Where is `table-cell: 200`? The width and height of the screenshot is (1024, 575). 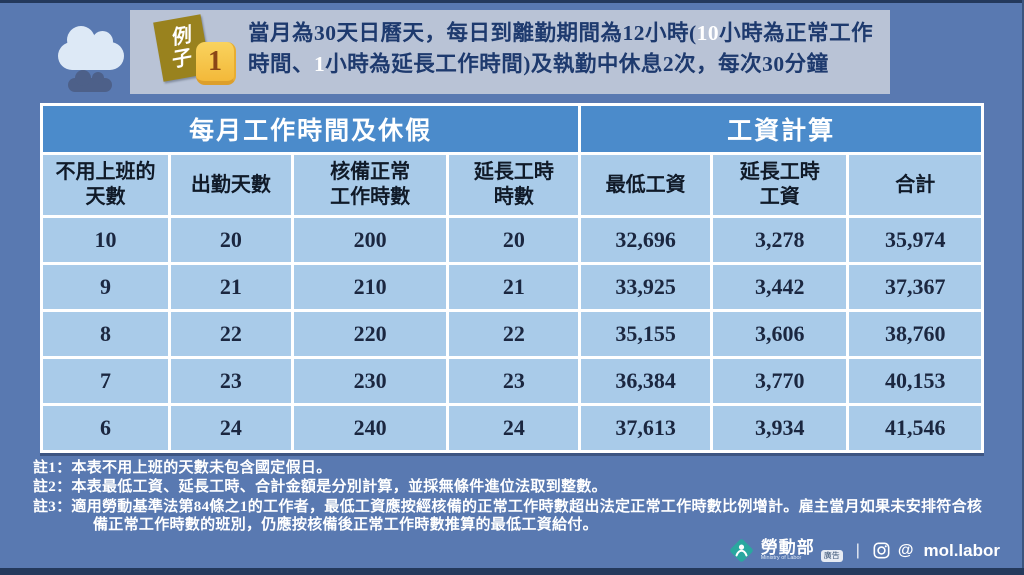 table-cell: 200 is located at coordinates (370, 240).